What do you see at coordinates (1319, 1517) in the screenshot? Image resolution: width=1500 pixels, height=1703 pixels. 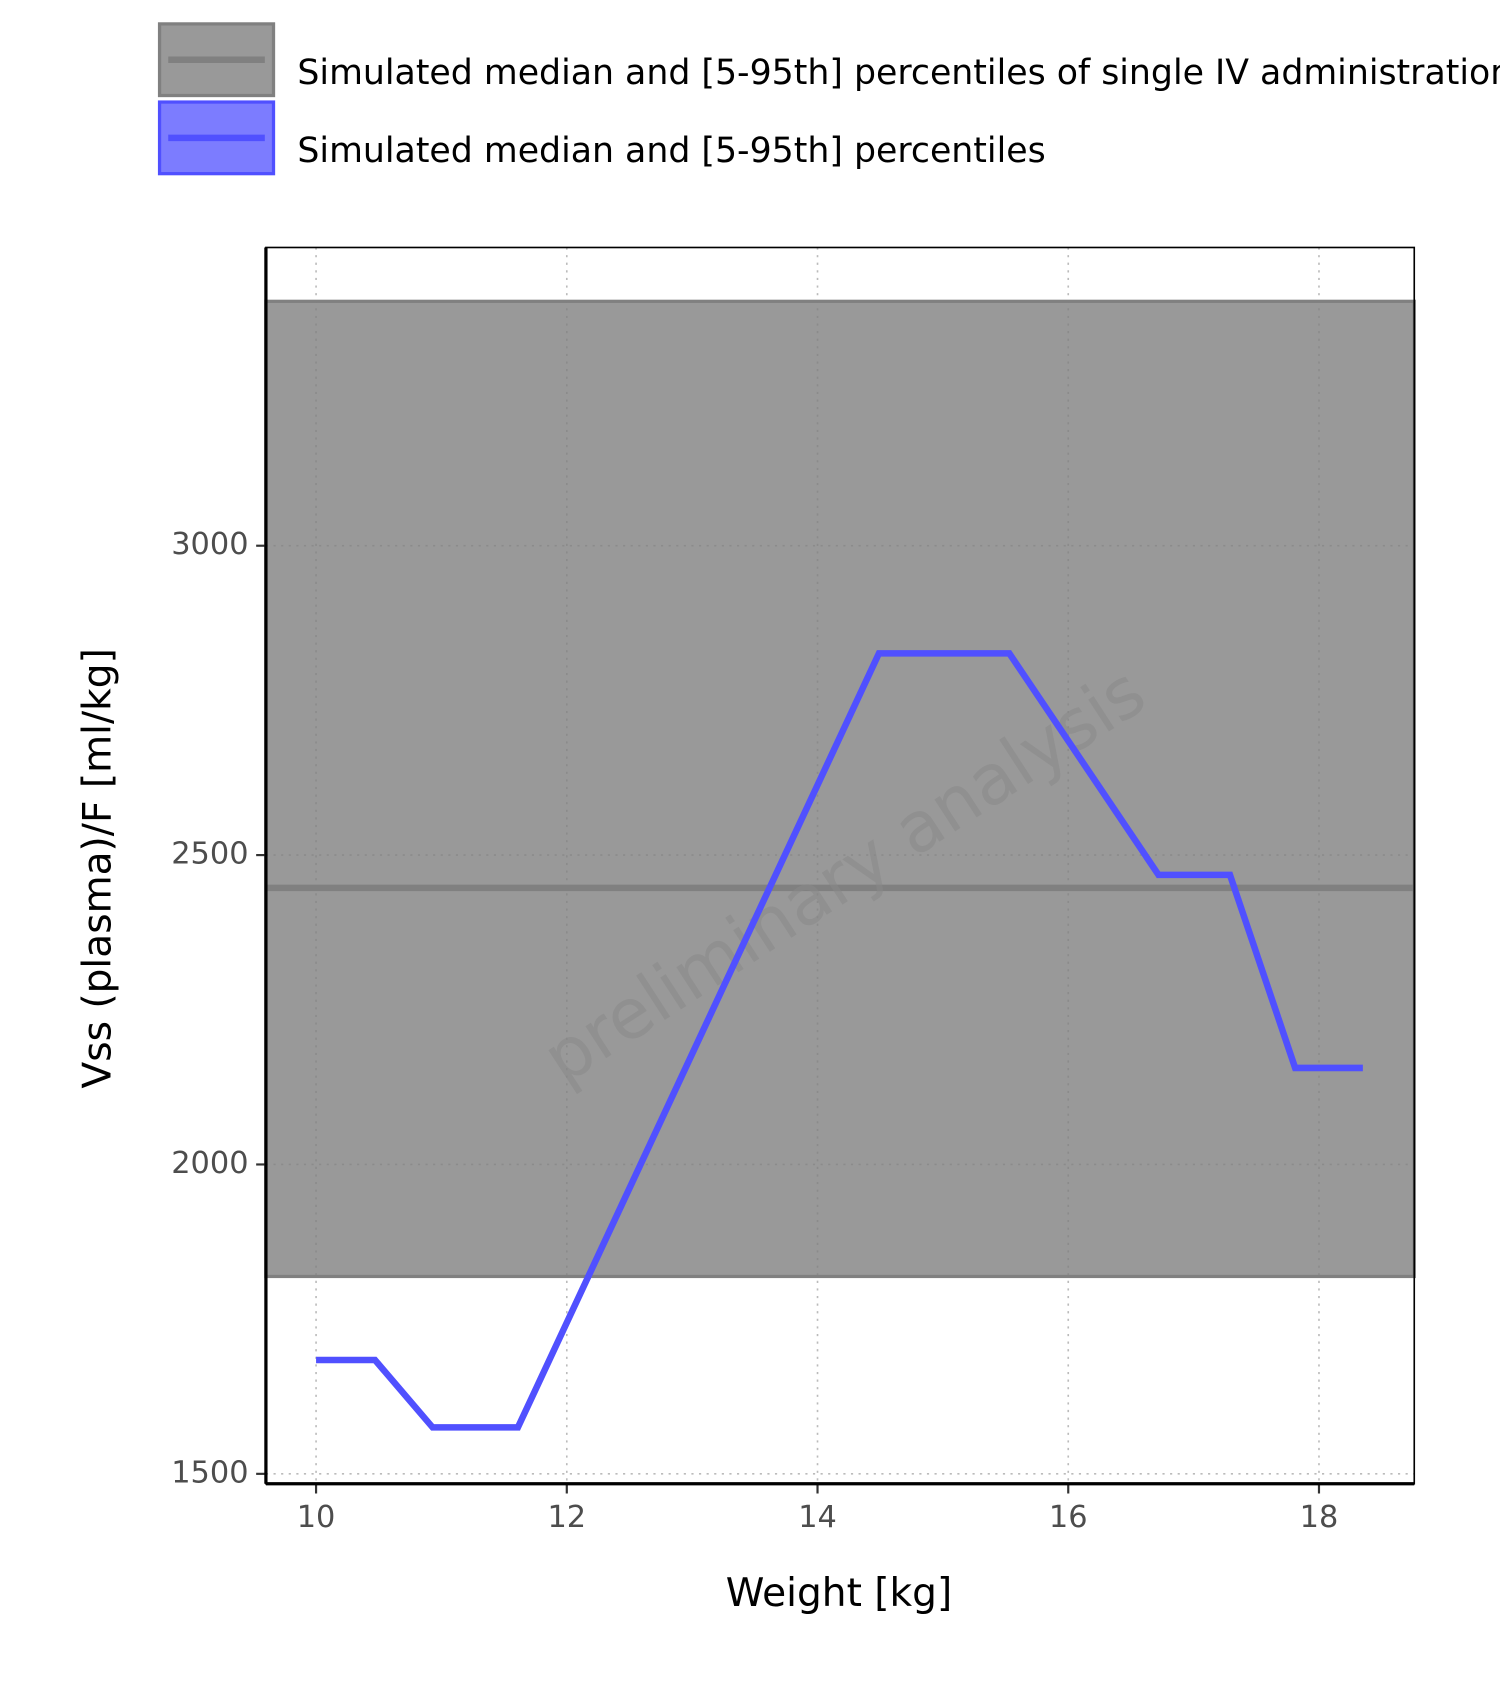 I see `x-tick-label: 18` at bounding box center [1319, 1517].